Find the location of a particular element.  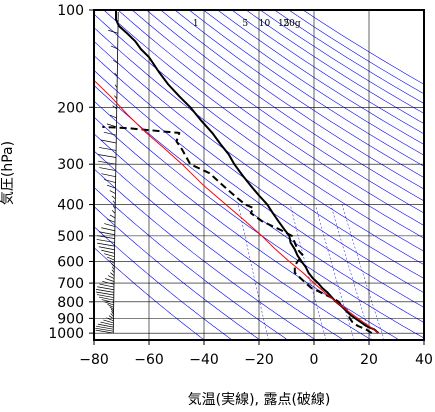

mixing-ratio-label: 15 is located at coordinates (284, 24).